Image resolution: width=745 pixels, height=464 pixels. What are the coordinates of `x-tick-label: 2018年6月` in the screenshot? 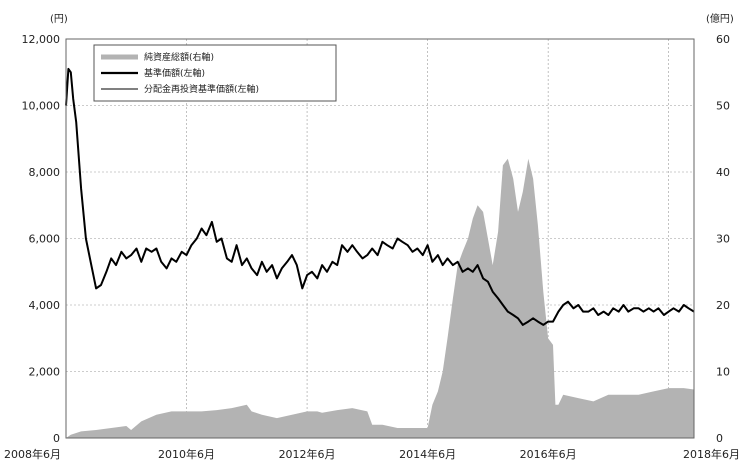 It's located at (711, 454).